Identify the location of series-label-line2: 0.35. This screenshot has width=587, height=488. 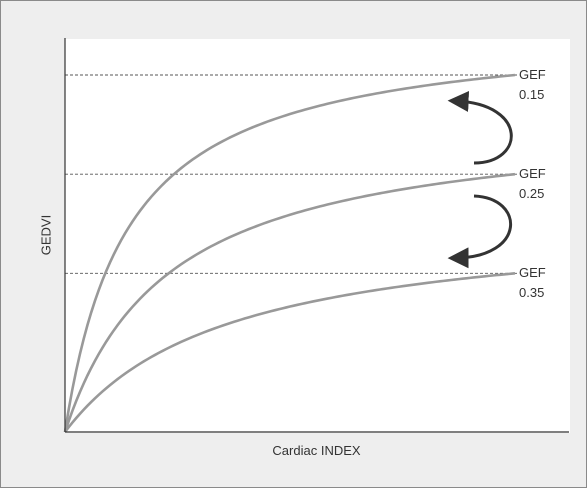
(532, 293).